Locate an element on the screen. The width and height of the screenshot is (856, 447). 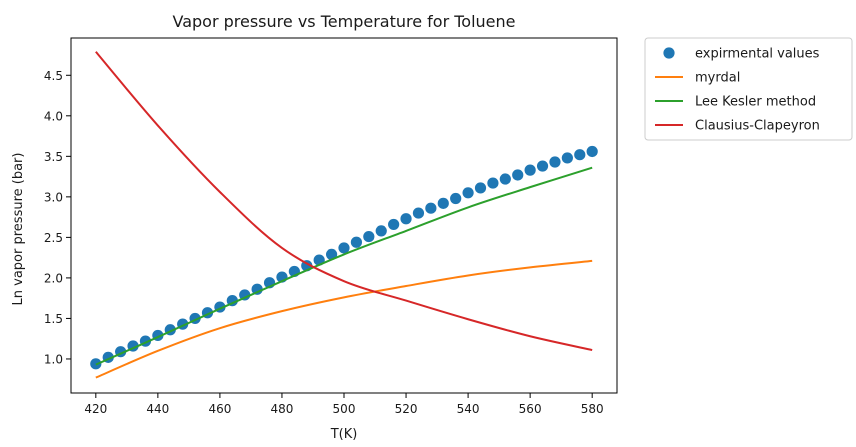
y-tick-label: 2.5 is located at coordinates (53, 238).